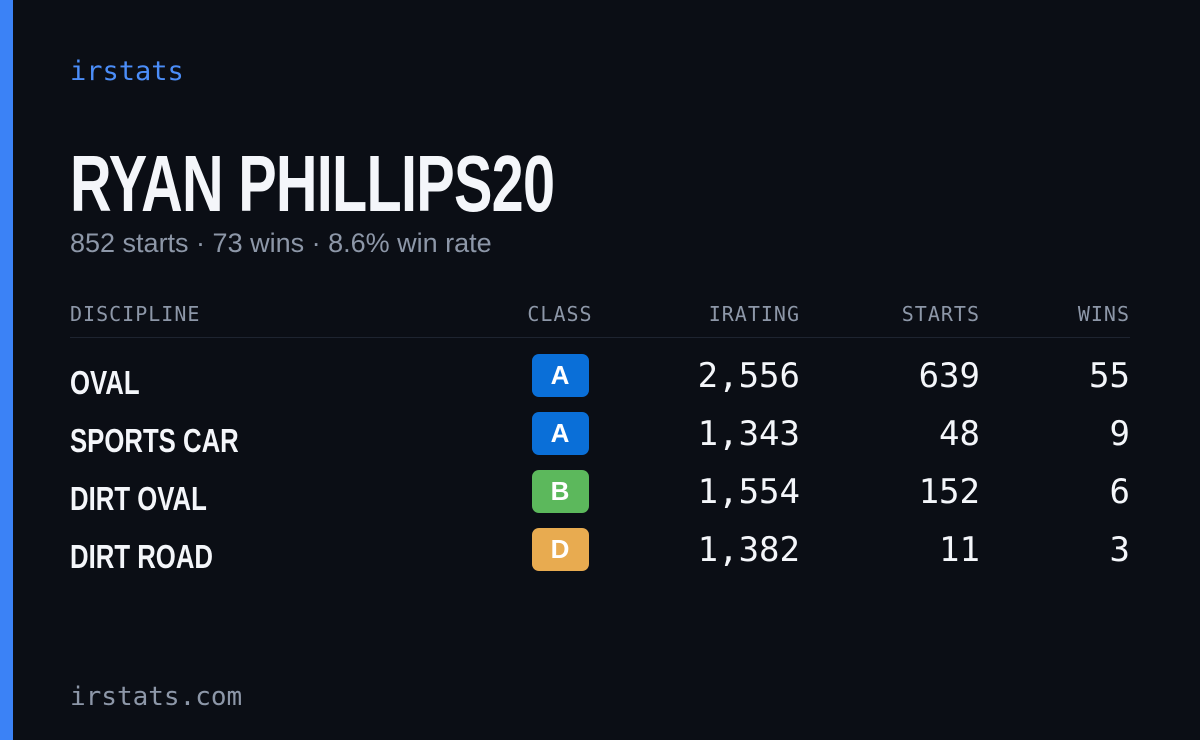 The image size is (1200, 740). What do you see at coordinates (138, 498) in the screenshot?
I see `discipline: DIRT OVAL` at bounding box center [138, 498].